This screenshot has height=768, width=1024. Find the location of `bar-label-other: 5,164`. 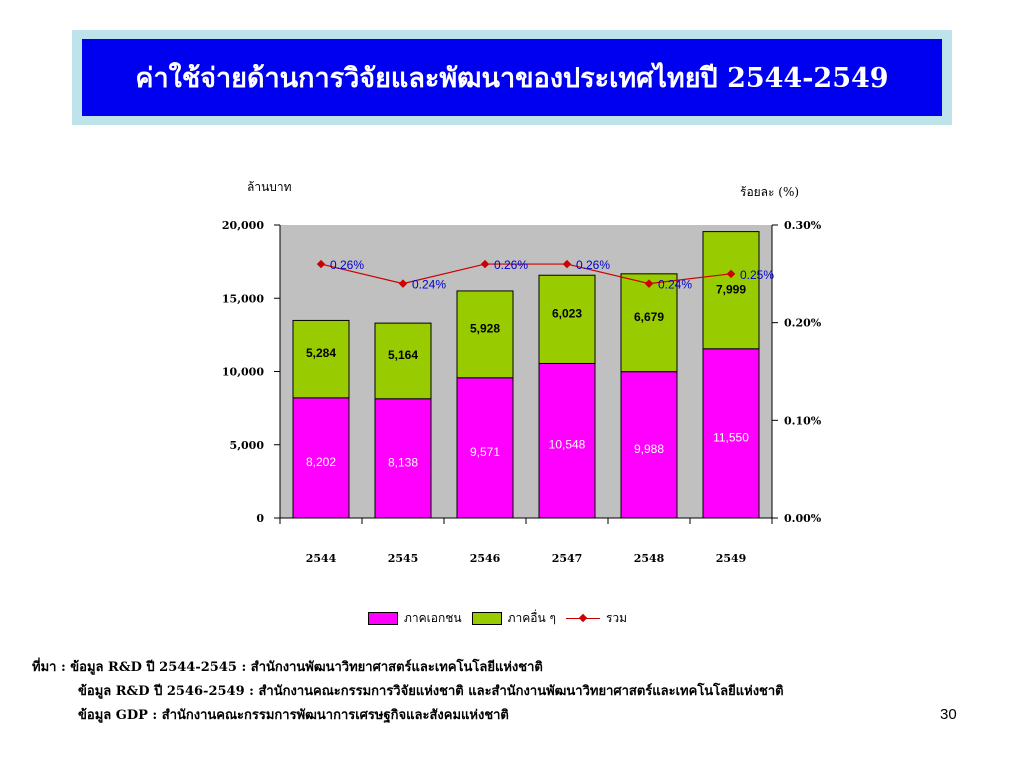

bar-label-other: 5,164 is located at coordinates (403, 355).